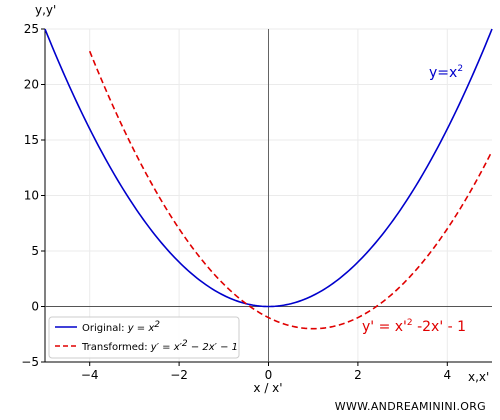  Describe the element at coordinates (410, 323) in the screenshot. I see `annotation-red-sup: 2` at that location.